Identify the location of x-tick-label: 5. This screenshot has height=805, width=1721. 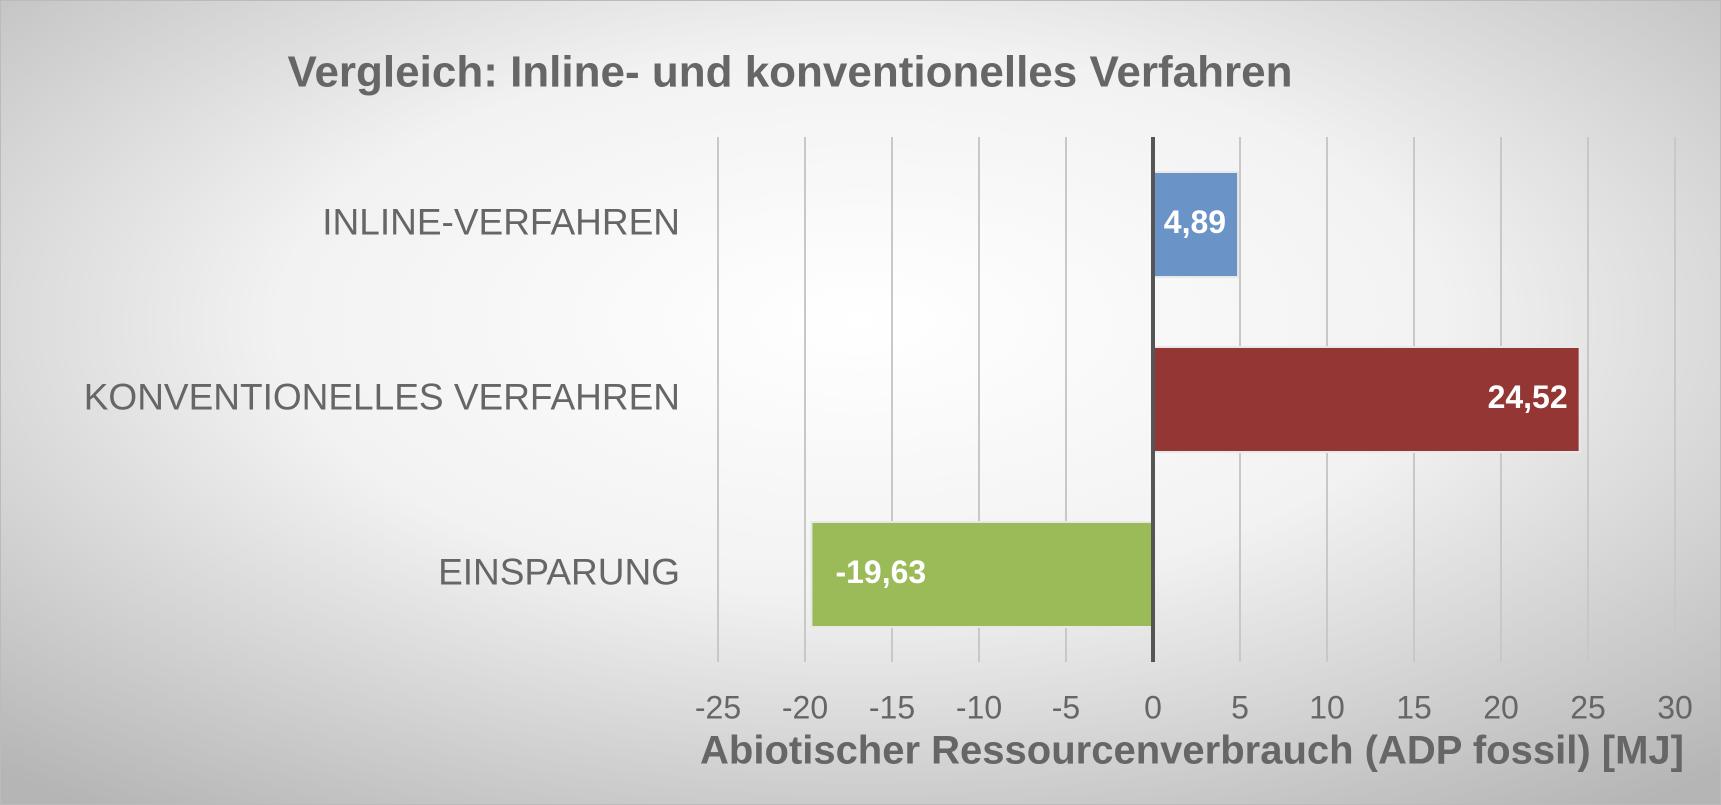
(1240, 707).